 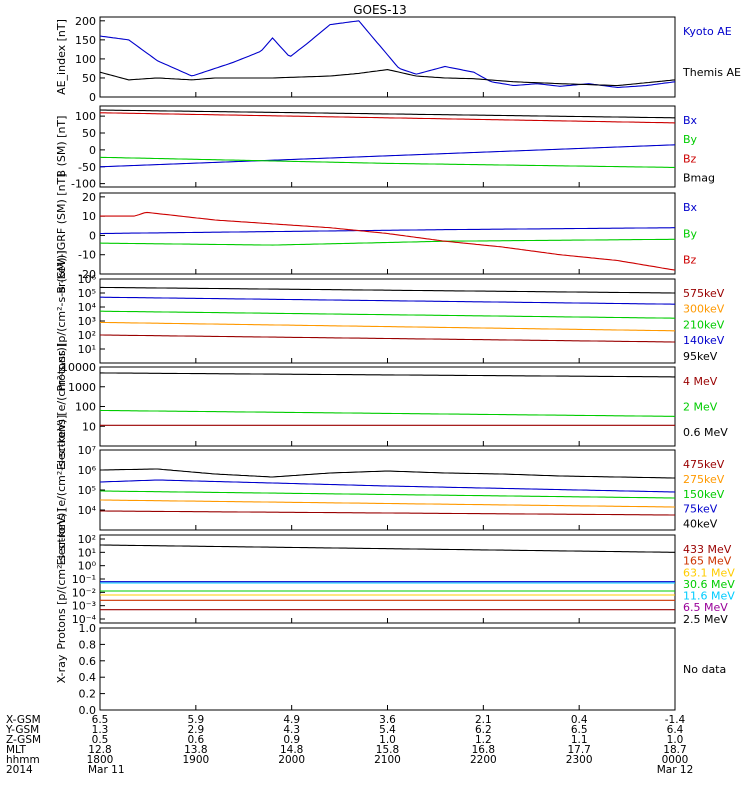 What do you see at coordinates (387, 503) in the screenshot?
I see `series-275kev` at bounding box center [387, 503].